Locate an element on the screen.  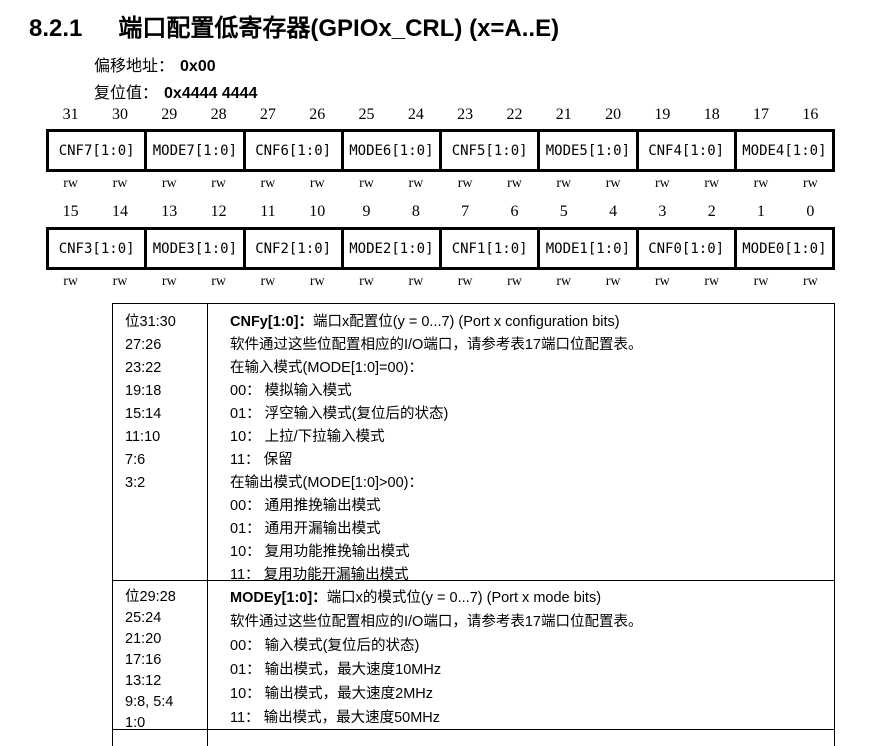
bit-range: 位29:28 is located at coordinates (150, 597).